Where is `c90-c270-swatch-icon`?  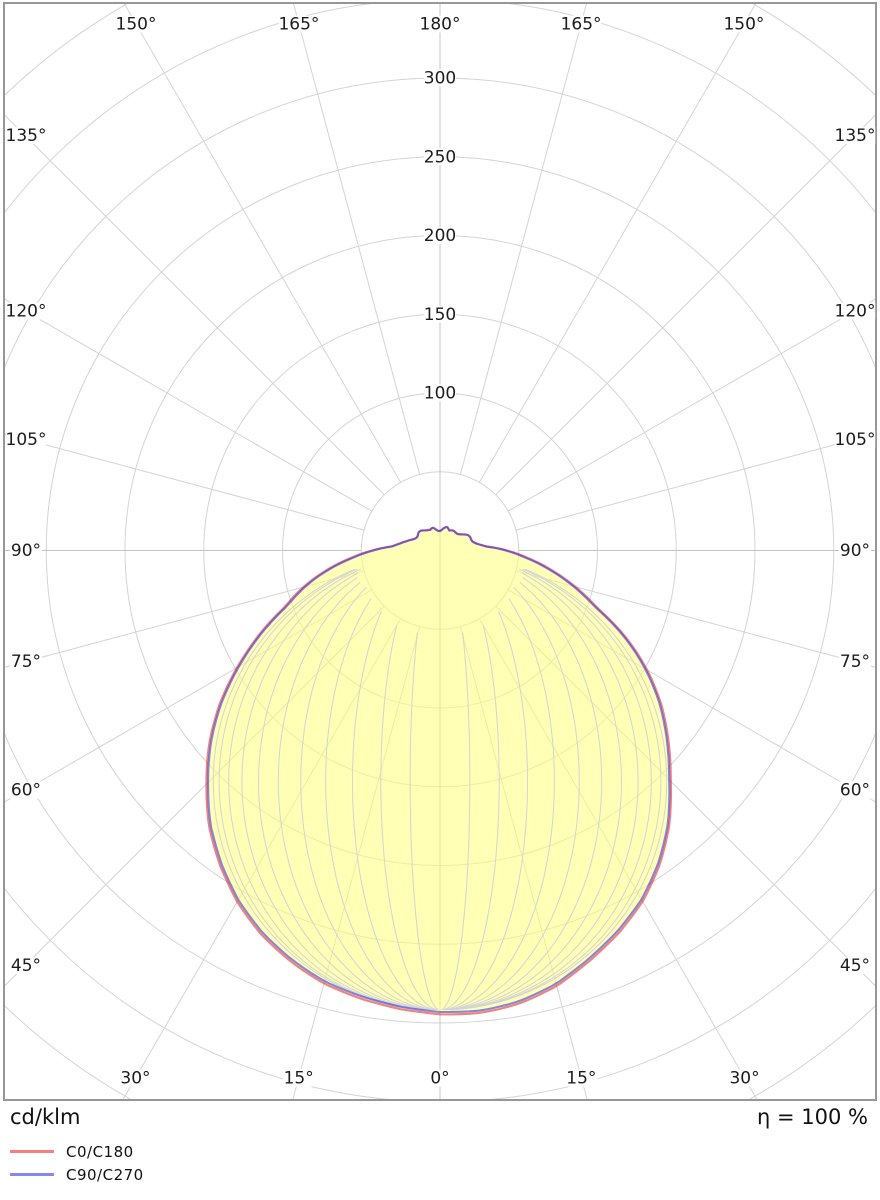
c90-c270-swatch-icon is located at coordinates (32, 1174).